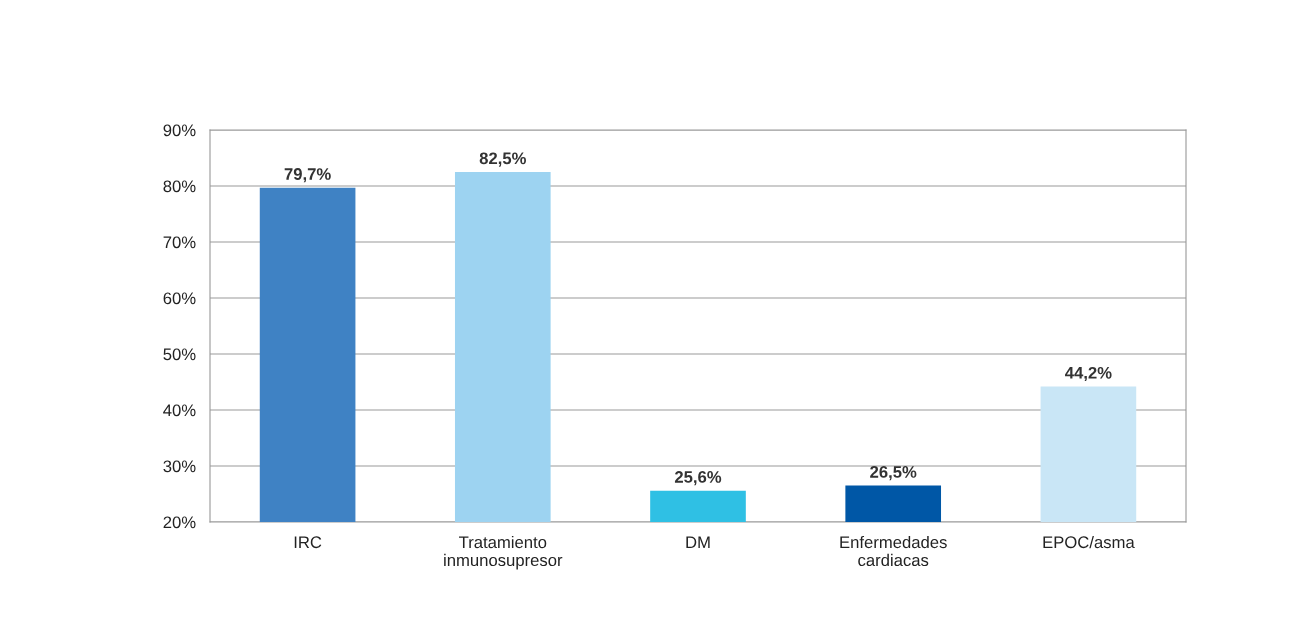  Describe the element at coordinates (1089, 542) in the screenshot. I see `x-tick-label: EPOC/asma` at that location.